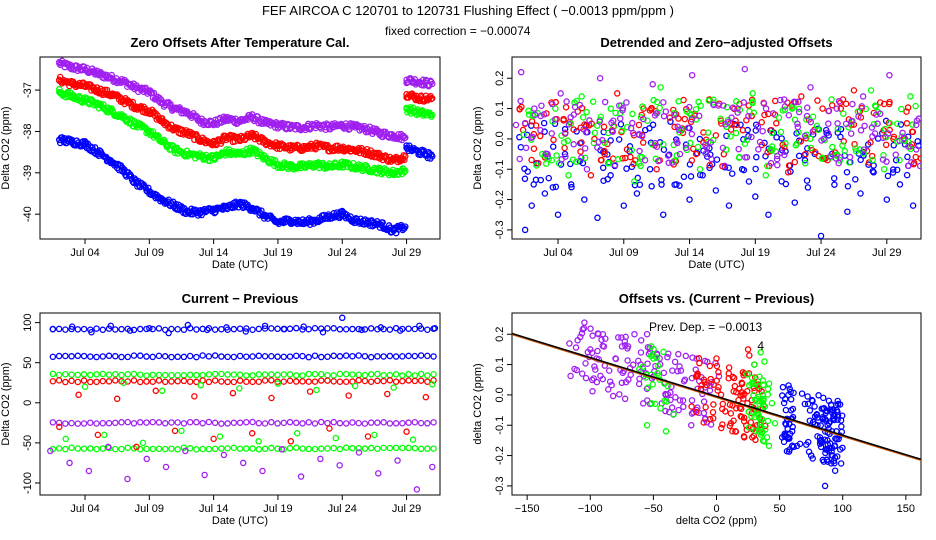 The width and height of the screenshot is (936, 540). Describe the element at coordinates (716, 397) in the screenshot. I see `fit-line-secondary` at that location.